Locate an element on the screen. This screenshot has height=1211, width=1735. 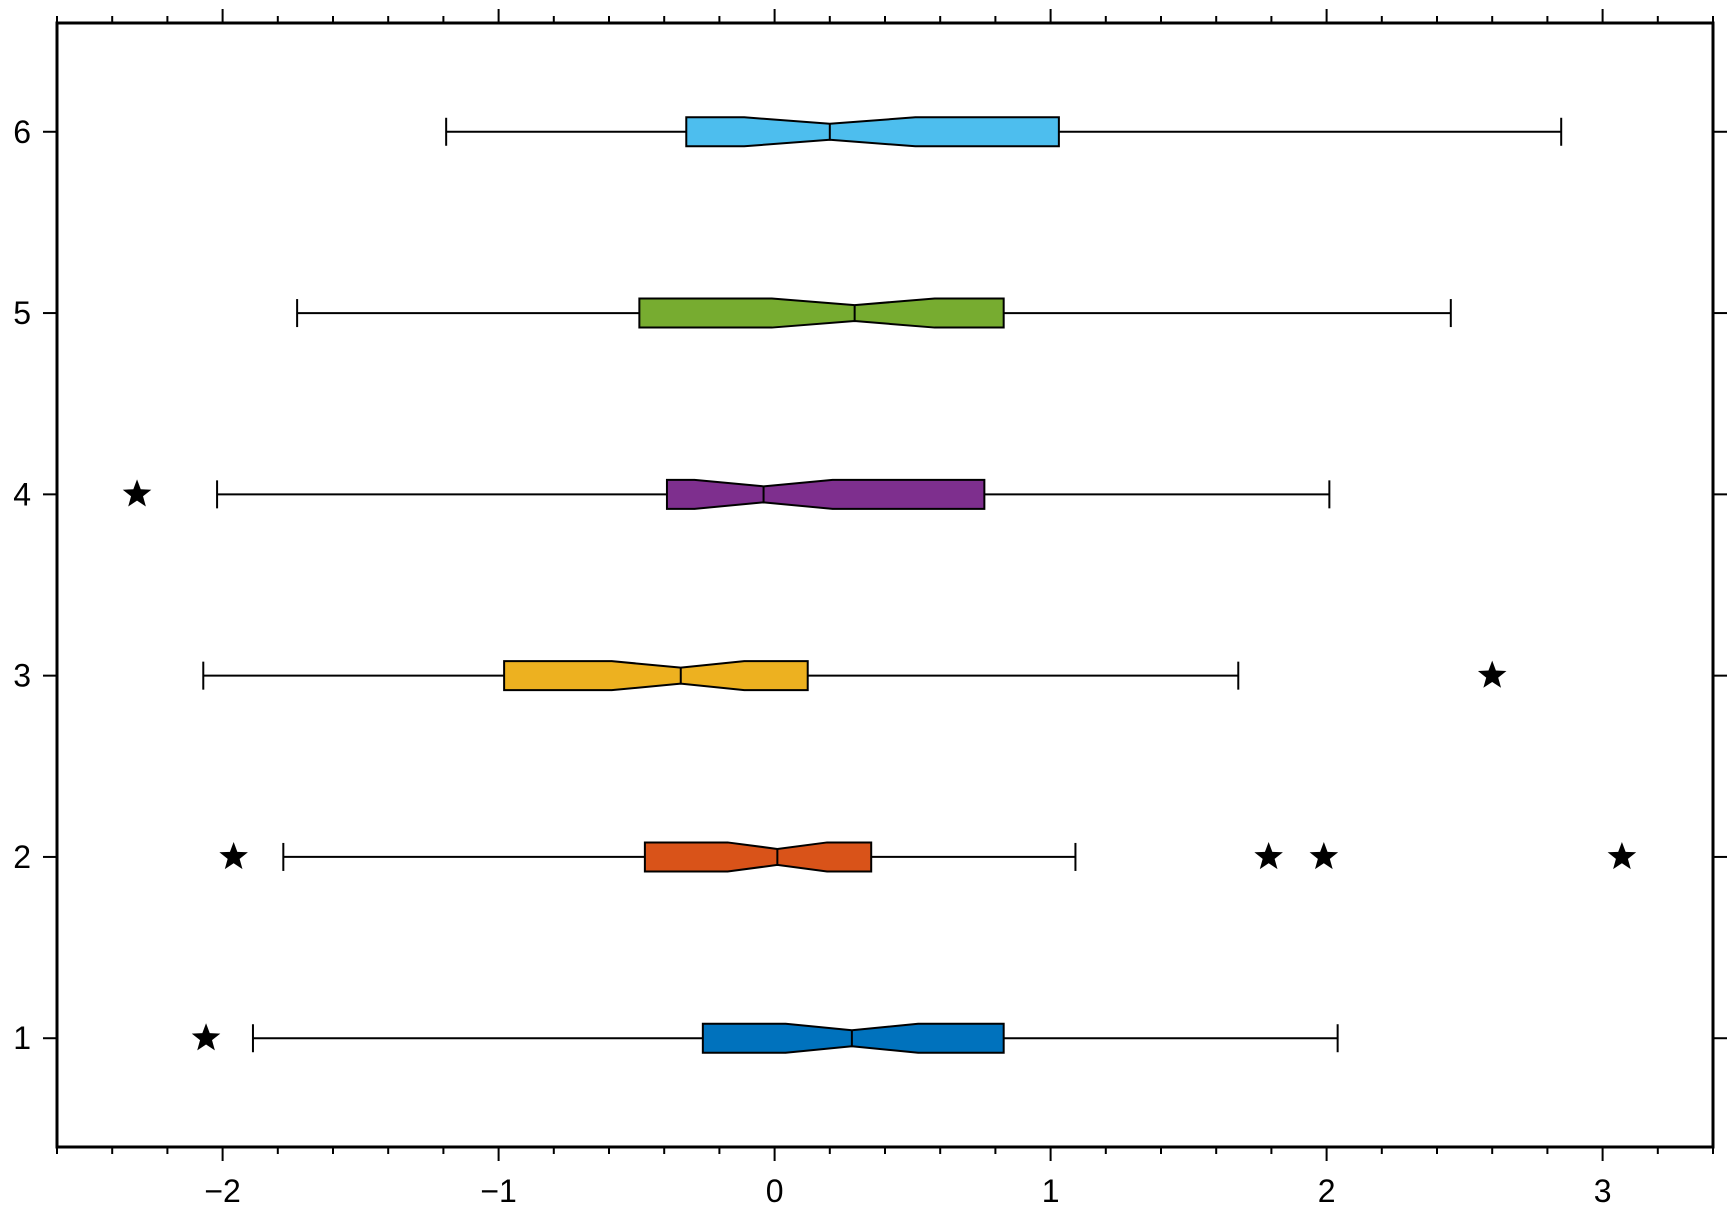
y-tick-label: 3 is located at coordinates (22, 676).